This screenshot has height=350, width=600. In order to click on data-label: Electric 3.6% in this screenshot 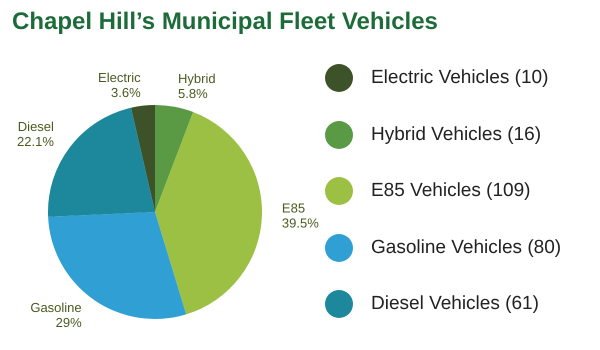, I will do `click(120, 85)`.